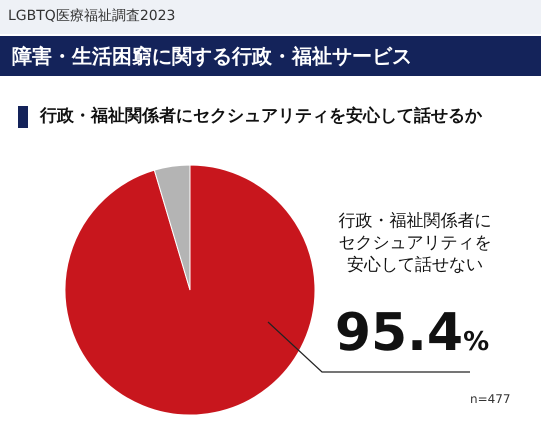 This screenshot has width=541, height=422. Describe the element at coordinates (415, 243) in the screenshot. I see `slice-label: 行政・福祉関係者にセクシュアリティを安心して話せない` at that location.